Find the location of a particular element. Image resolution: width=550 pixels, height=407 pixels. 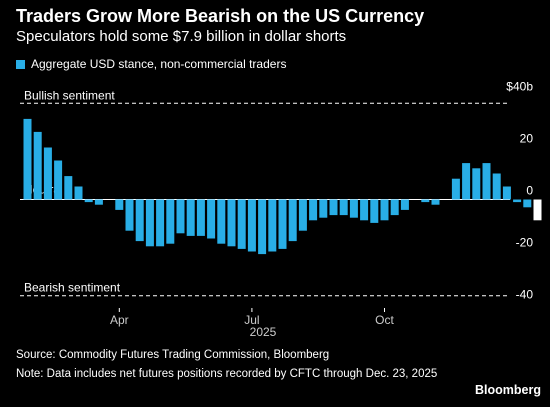

x-axis-ticks: Apr Jul Oct is located at coordinates (252, 317).